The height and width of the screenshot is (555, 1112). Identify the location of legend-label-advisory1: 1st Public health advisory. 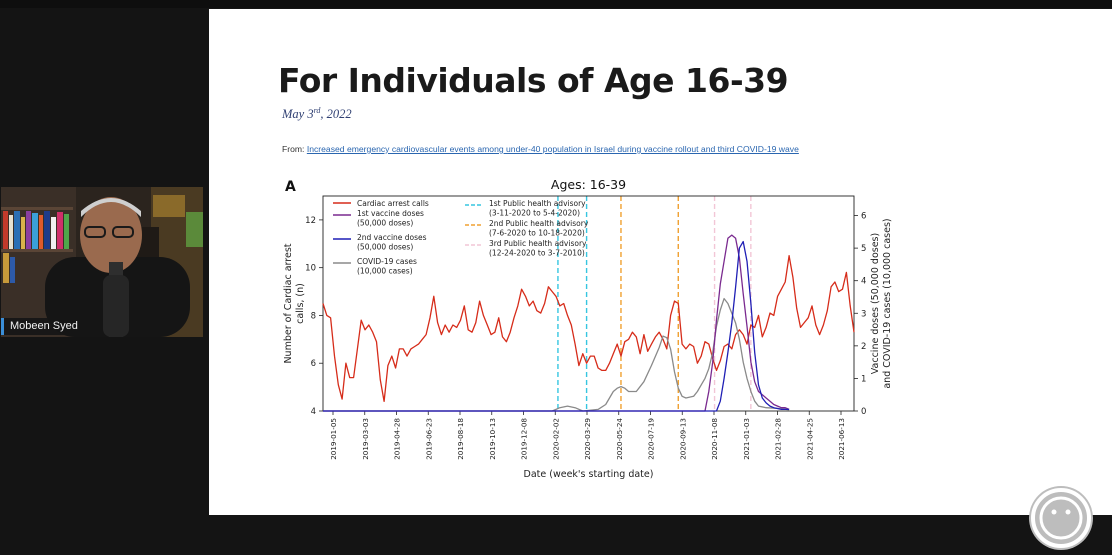
(537, 203).